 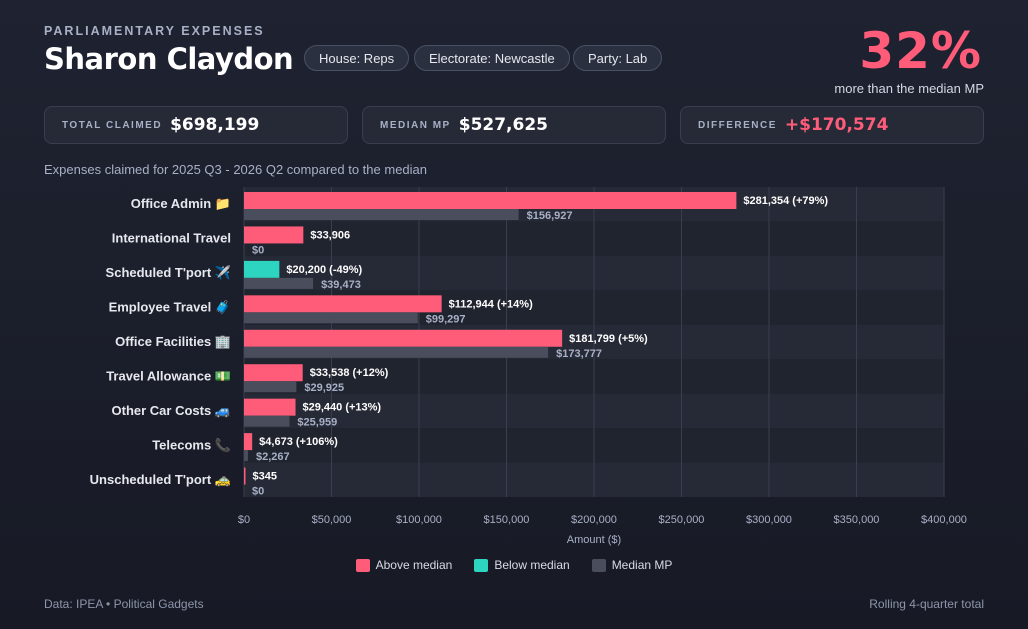 I want to click on chip-electorate: Electorate: Newcastle, so click(x=492, y=58).